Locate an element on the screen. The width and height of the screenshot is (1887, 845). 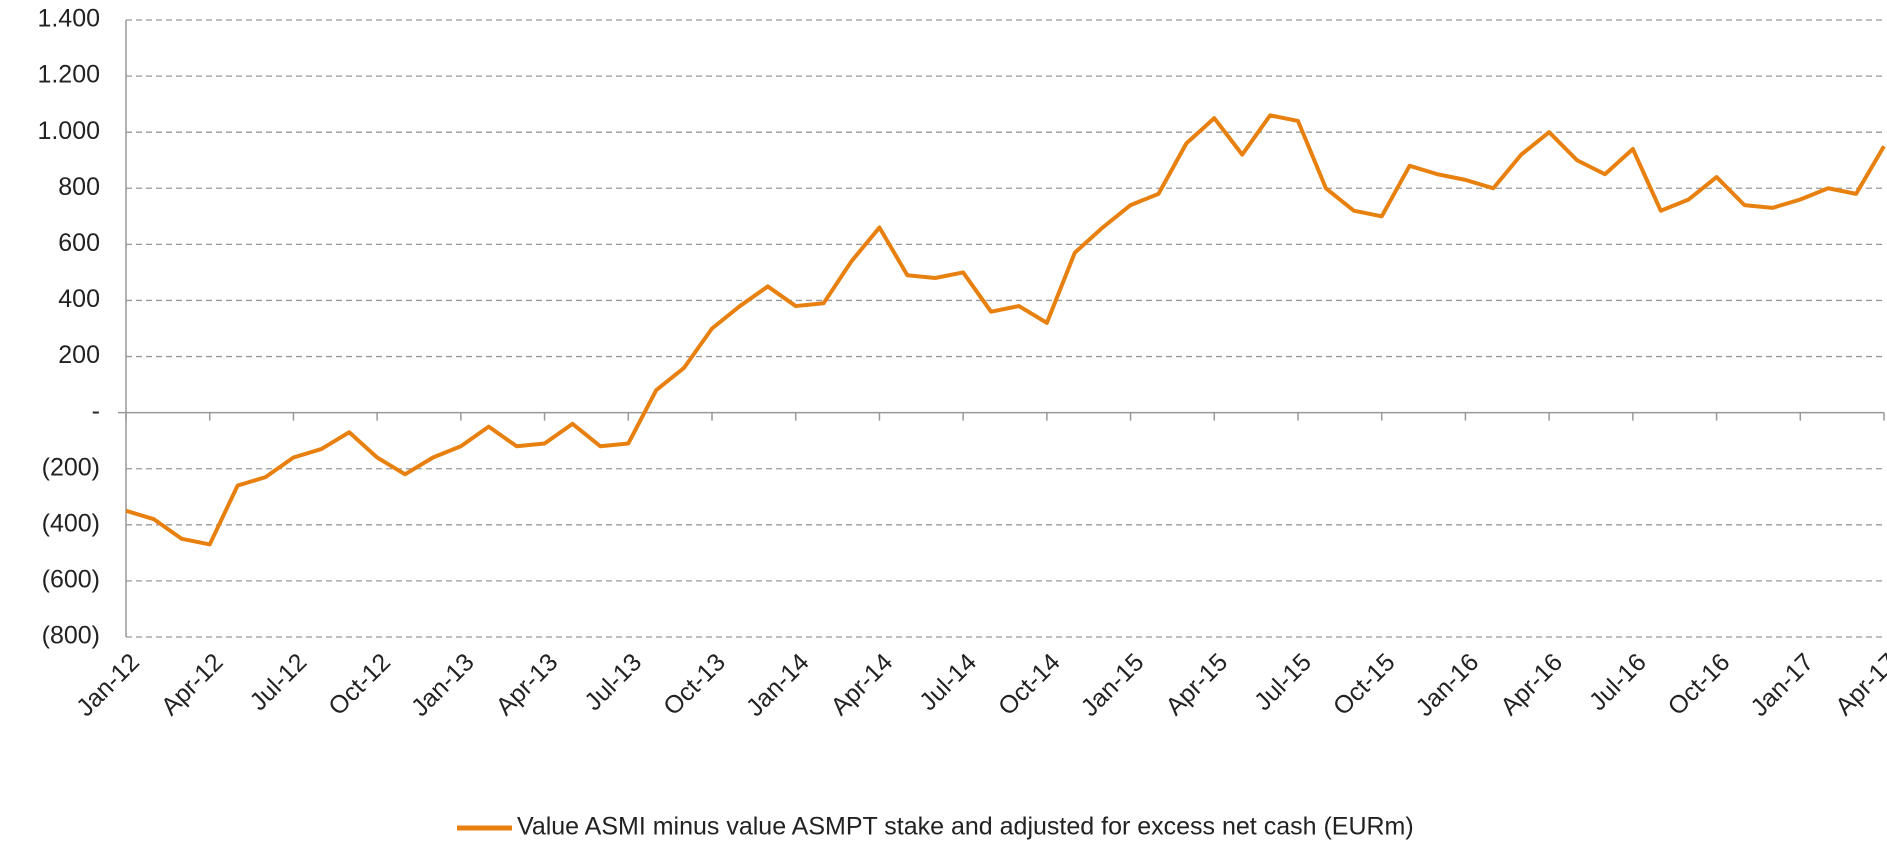
x-tick-label: Oct-13 is located at coordinates (694, 684).